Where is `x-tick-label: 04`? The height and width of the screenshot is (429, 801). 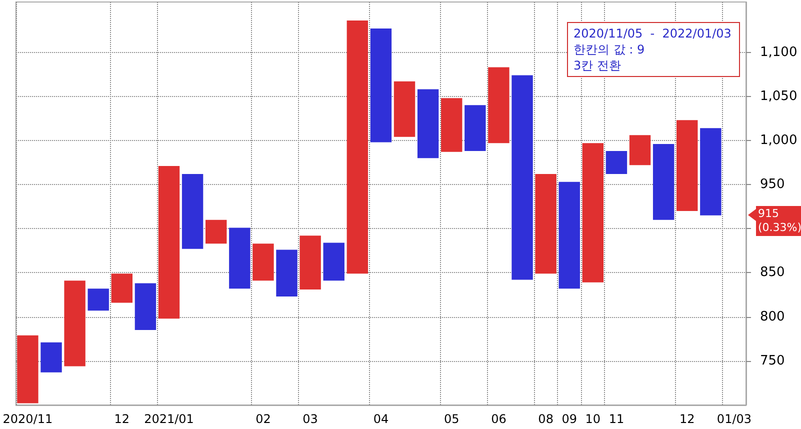
x-tick-label: 04 is located at coordinates (381, 419).